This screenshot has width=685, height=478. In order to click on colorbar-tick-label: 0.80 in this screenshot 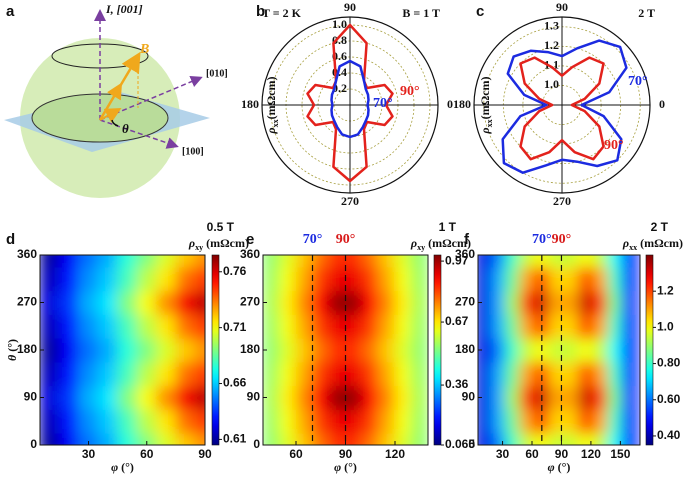, I will do `click(669, 363)`.